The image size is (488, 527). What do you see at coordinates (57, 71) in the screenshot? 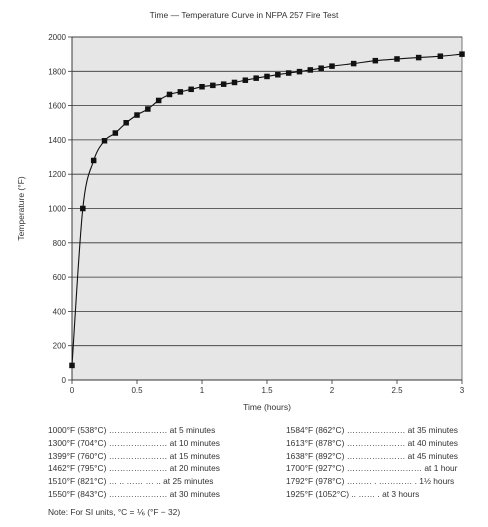
I see `y-tick-label: 1800` at bounding box center [57, 71].